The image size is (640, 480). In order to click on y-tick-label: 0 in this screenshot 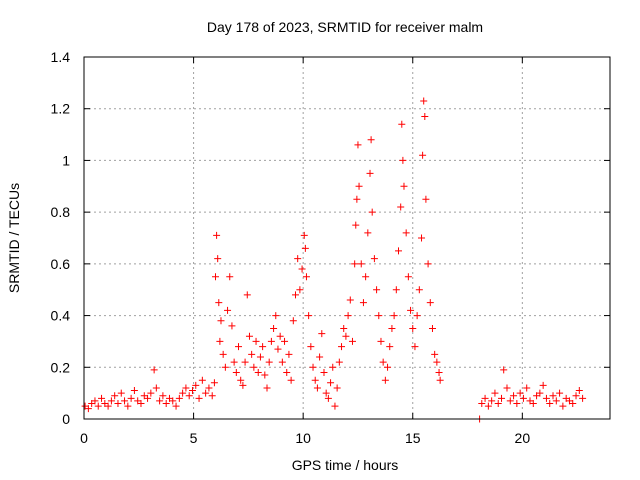, I will do `click(66, 419)`.